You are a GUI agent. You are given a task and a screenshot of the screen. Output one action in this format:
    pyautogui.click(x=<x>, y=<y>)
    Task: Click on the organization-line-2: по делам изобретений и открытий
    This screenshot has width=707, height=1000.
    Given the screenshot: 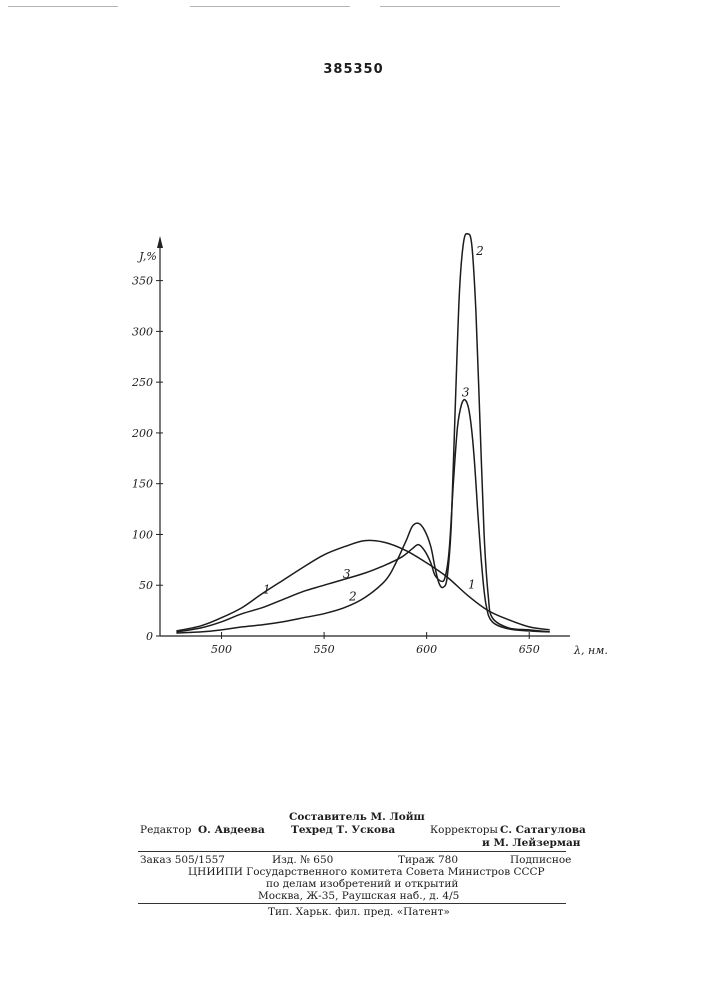 What is the action you would take?
    pyautogui.click(x=362, y=884)
    